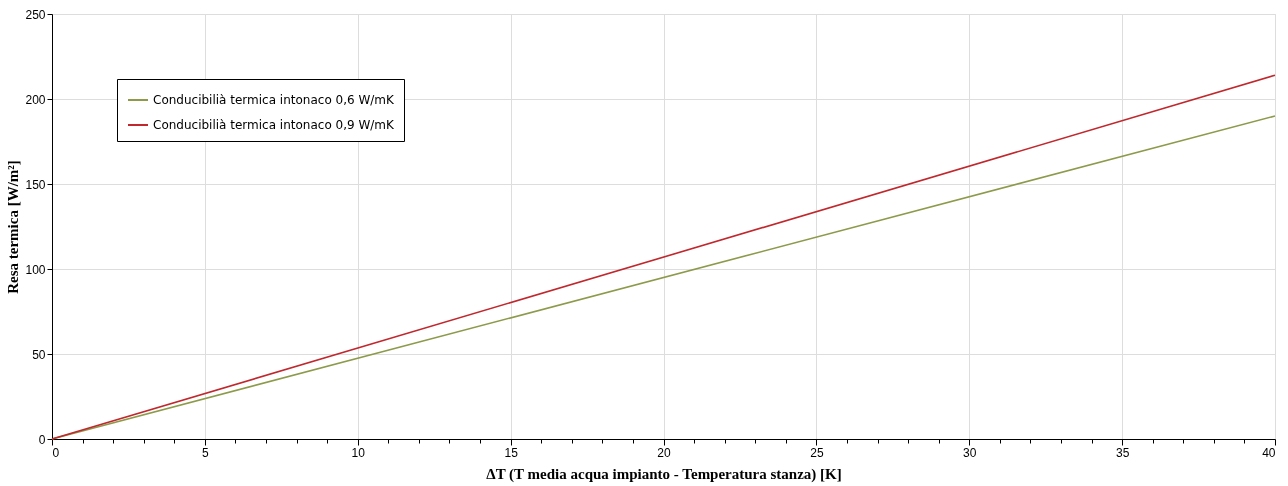  Describe the element at coordinates (35, 14) in the screenshot. I see `y-tick-label: 250` at that location.